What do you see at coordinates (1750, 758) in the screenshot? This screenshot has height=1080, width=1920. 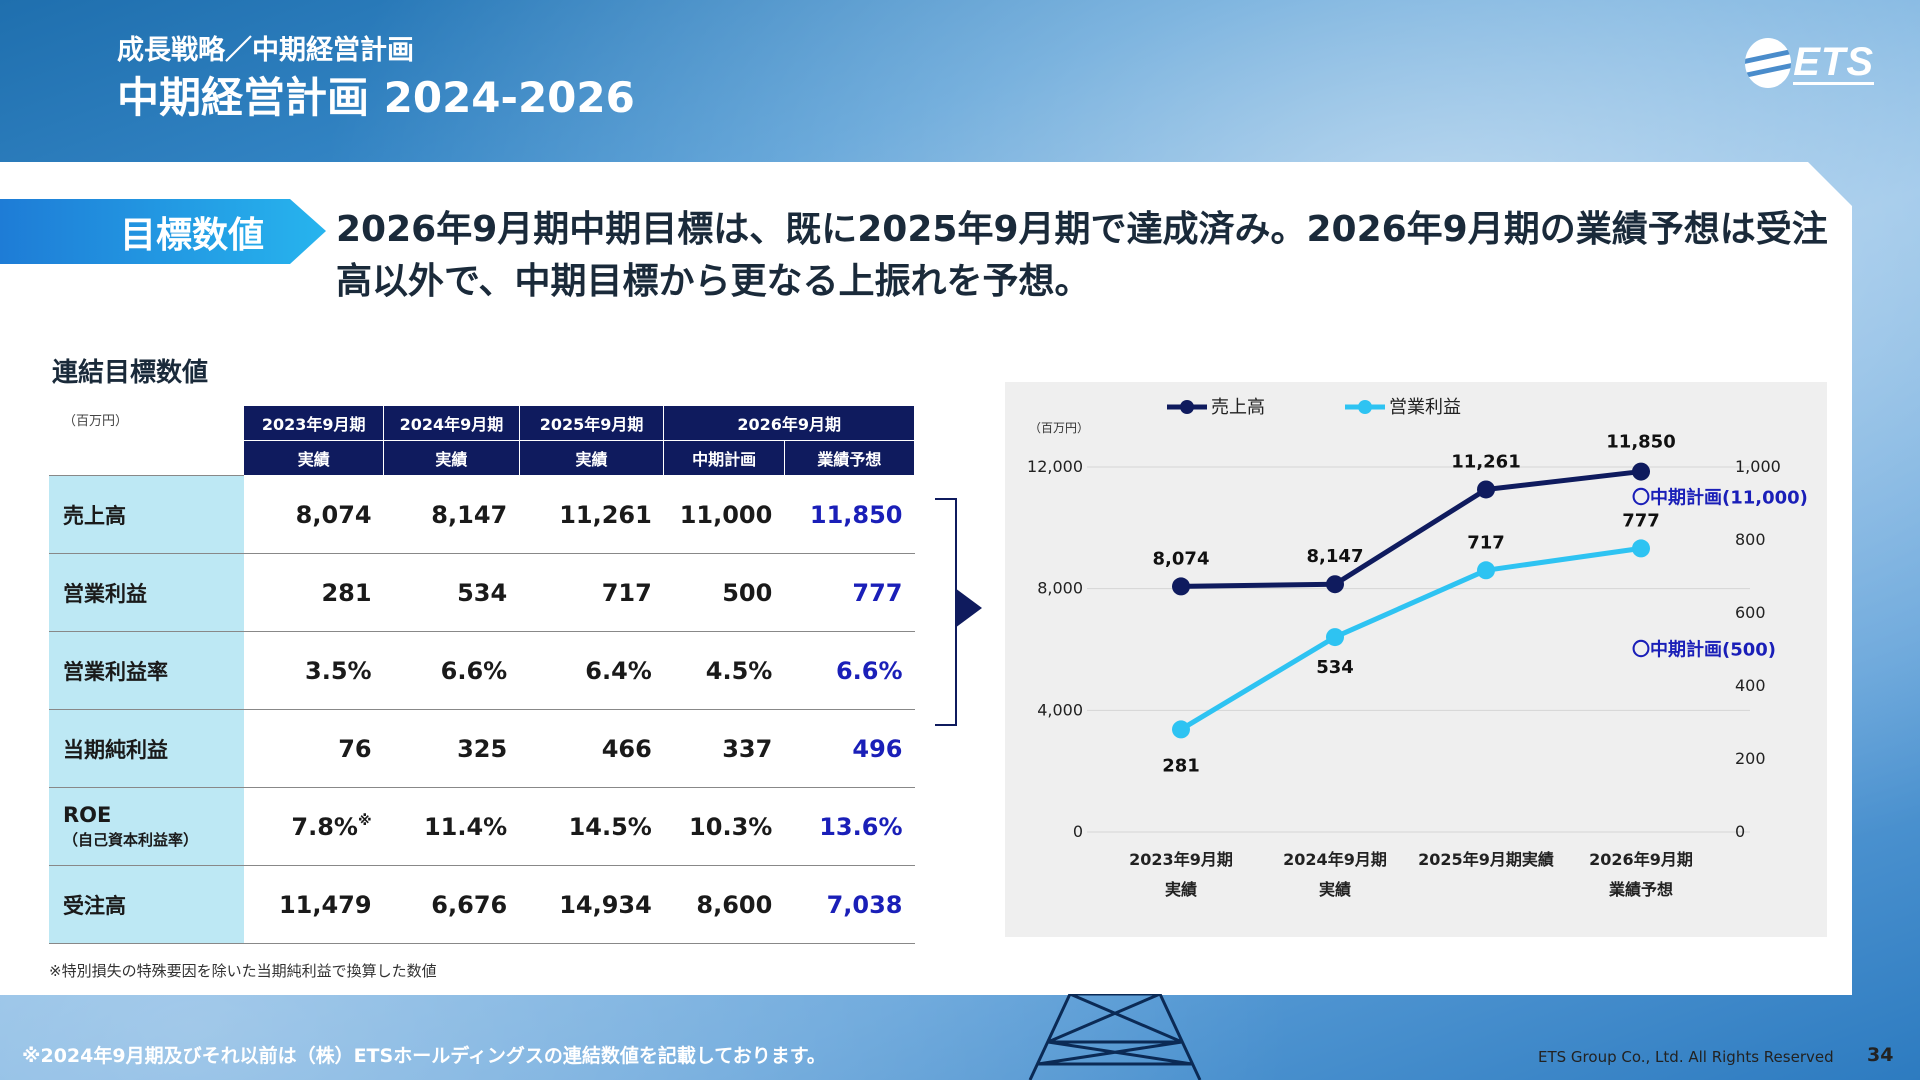 I see `y-right-tick: 200` at bounding box center [1750, 758].